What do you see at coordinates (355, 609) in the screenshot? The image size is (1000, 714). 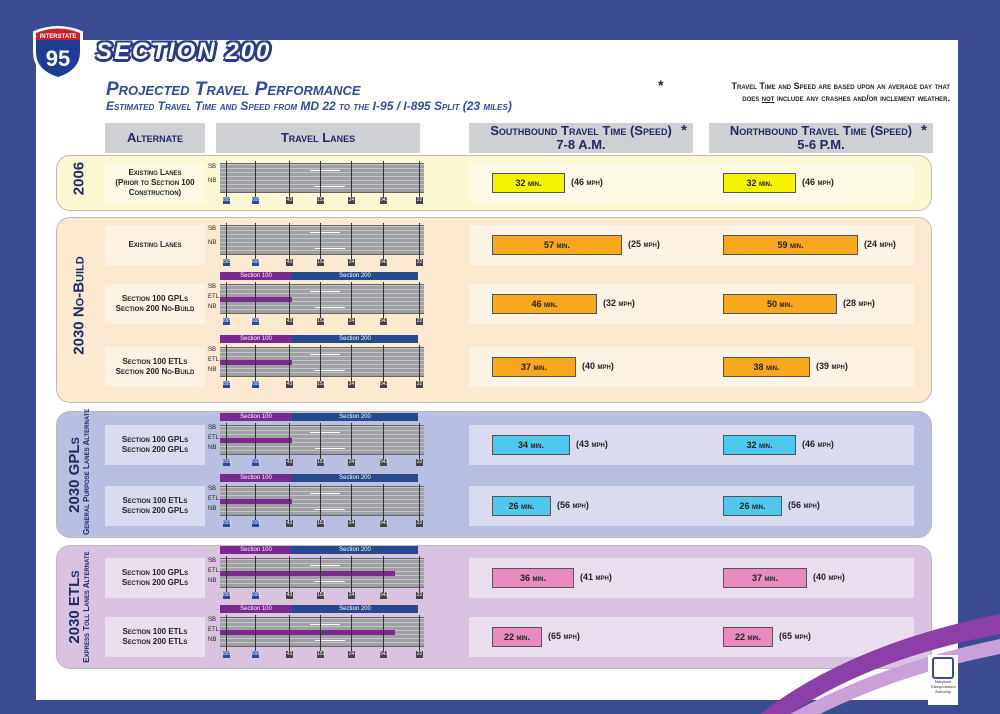 I see `section-200-band: Section 200` at bounding box center [355, 609].